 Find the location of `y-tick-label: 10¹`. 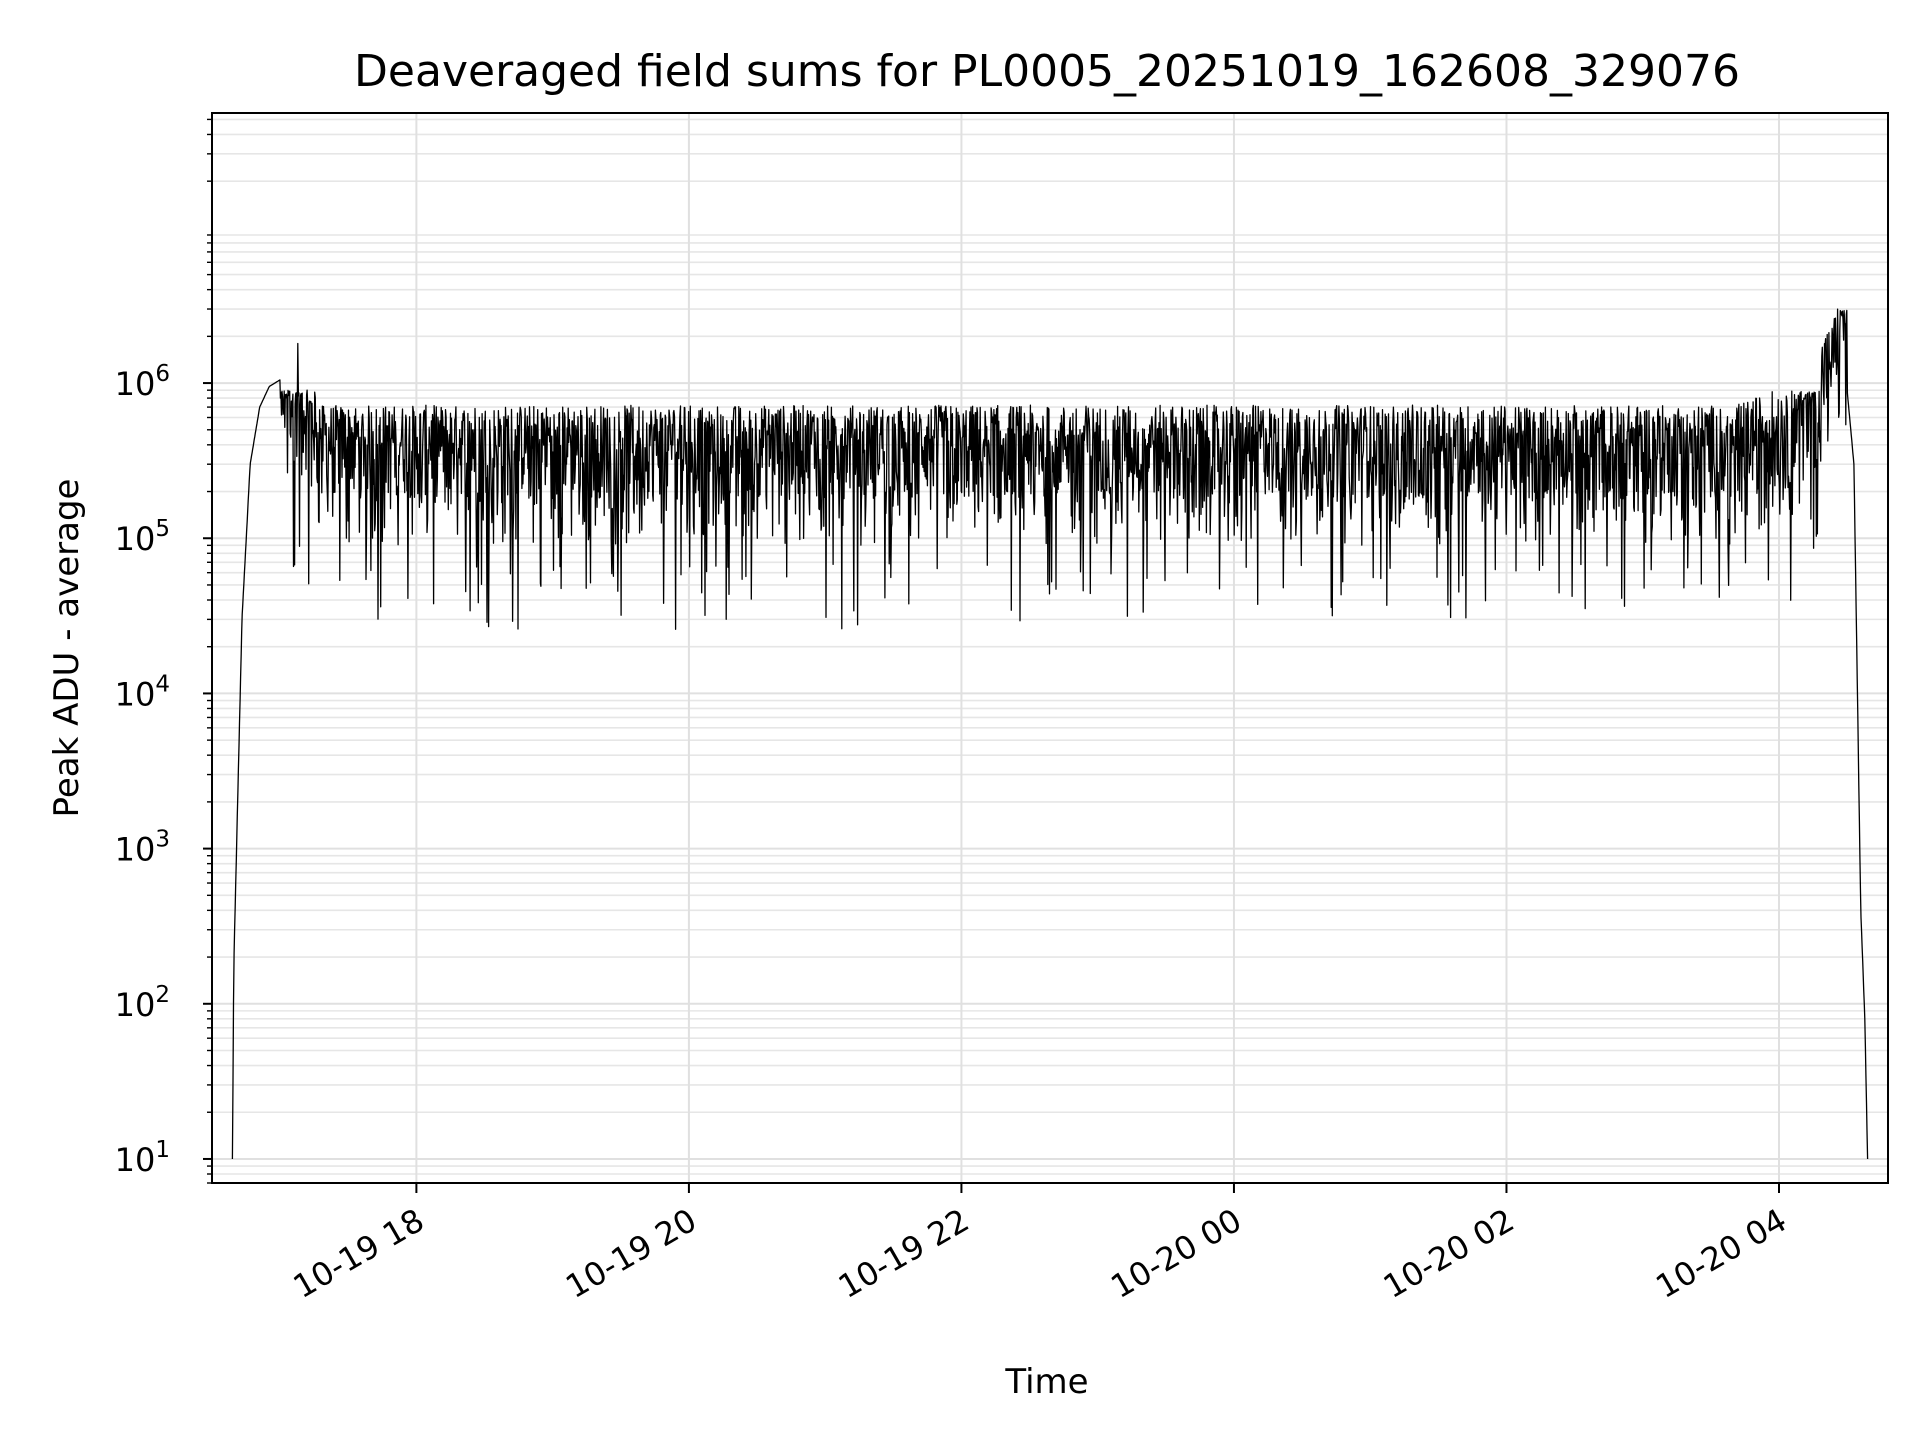

y-tick-label: 10¹ is located at coordinates (142, 1158).